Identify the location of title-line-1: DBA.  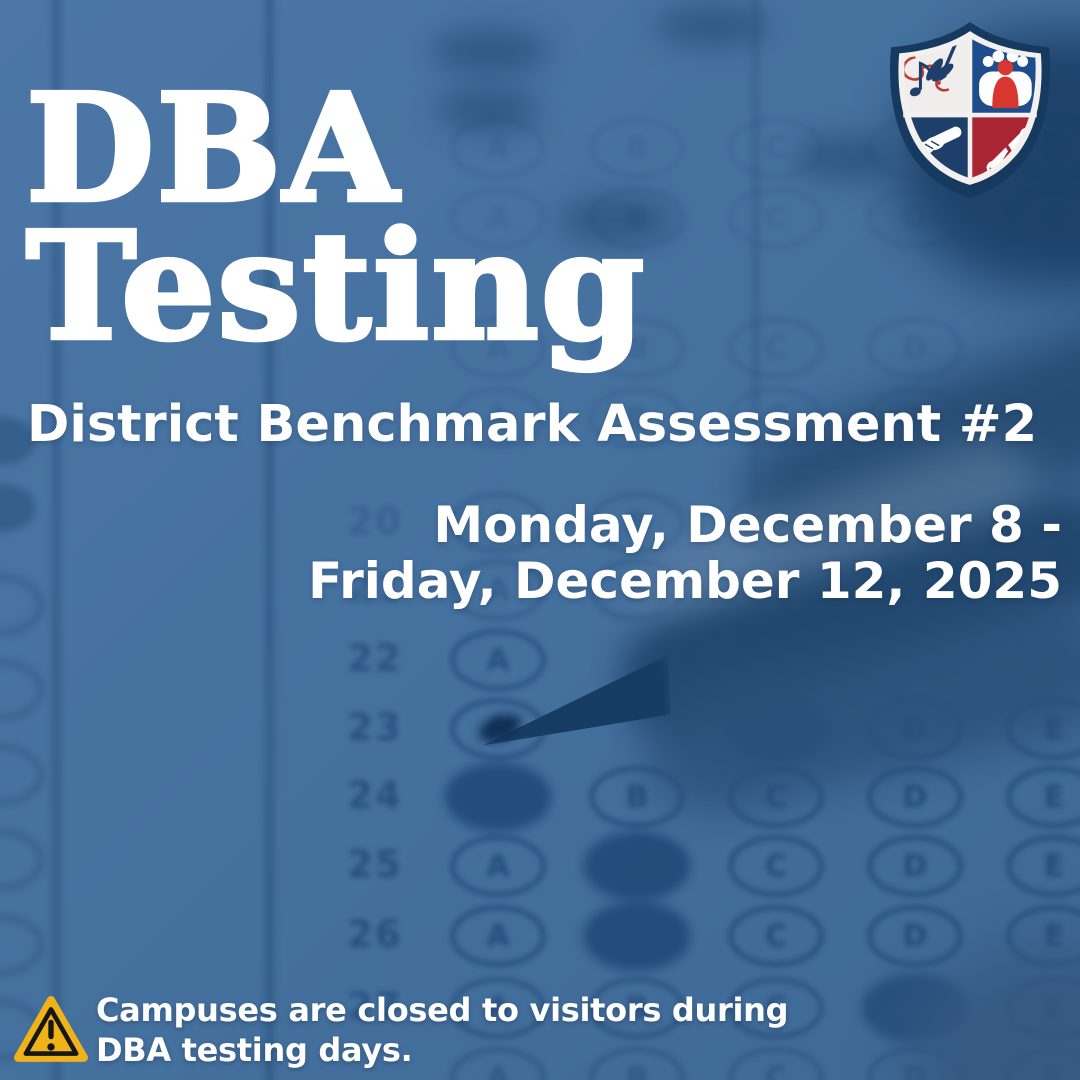
(212, 148).